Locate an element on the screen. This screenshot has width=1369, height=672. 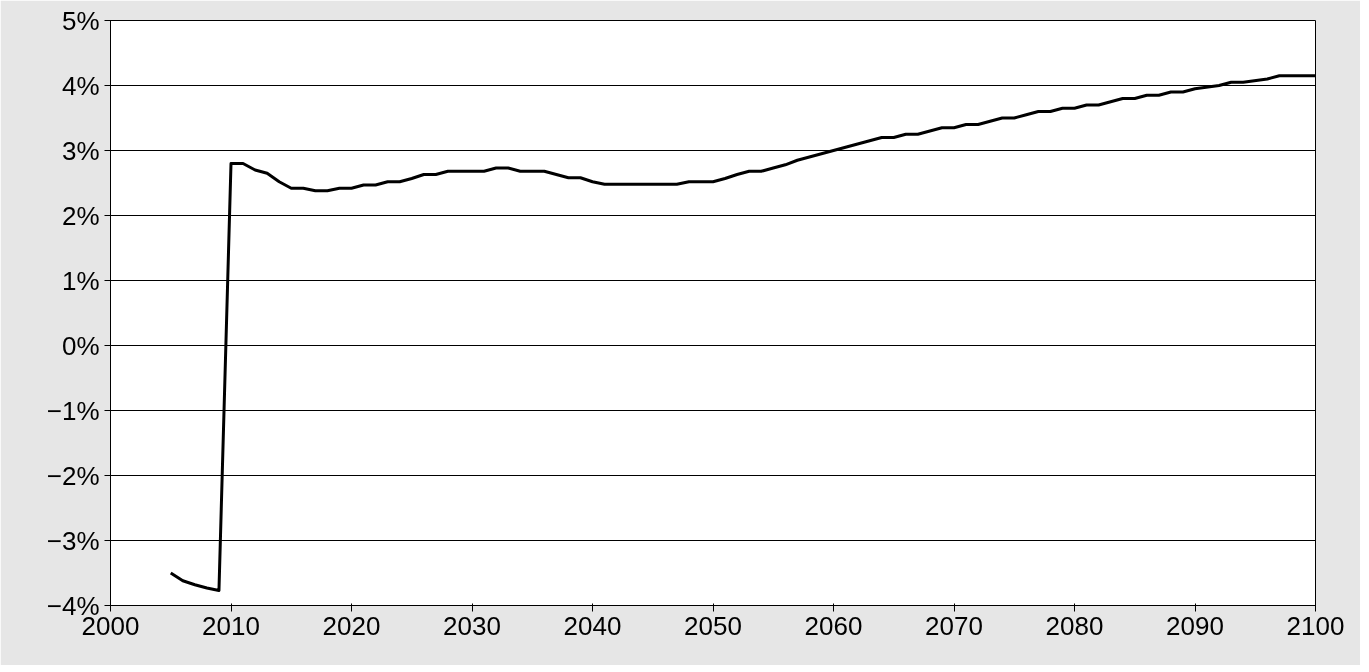
x-tick-label: 2090 is located at coordinates (1195, 625).